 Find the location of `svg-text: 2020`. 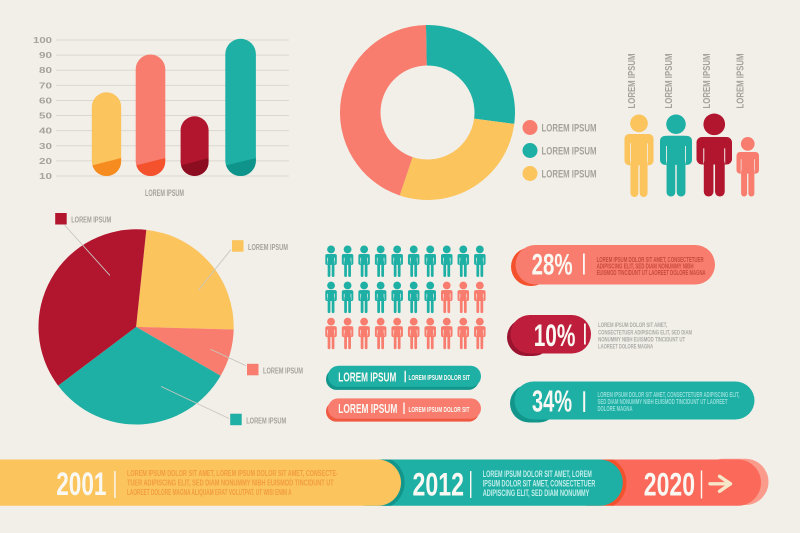

svg-text: 2020 is located at coordinates (669, 485).